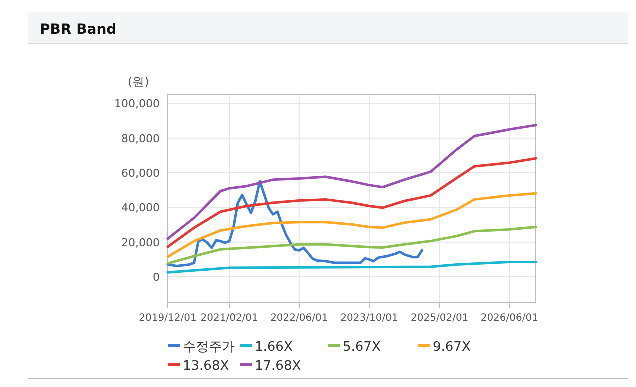 Image resolution: width=636 pixels, height=387 pixels. What do you see at coordinates (452, 347) in the screenshot?
I see `legend-label: 9.67X` at bounding box center [452, 347].